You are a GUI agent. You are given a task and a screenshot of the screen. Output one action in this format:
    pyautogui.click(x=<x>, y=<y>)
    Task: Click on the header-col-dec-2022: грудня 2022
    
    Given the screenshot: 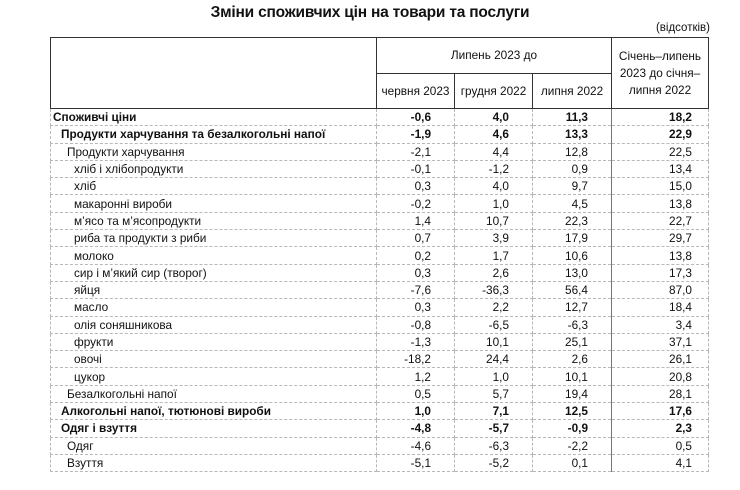 What is the action you would take?
    pyautogui.click(x=493, y=91)
    